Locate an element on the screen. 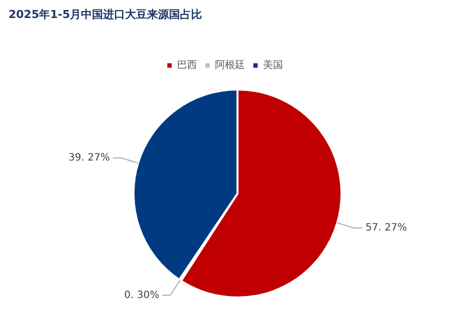 This screenshot has width=474, height=327. legend-label: 美国 is located at coordinates (273, 65).